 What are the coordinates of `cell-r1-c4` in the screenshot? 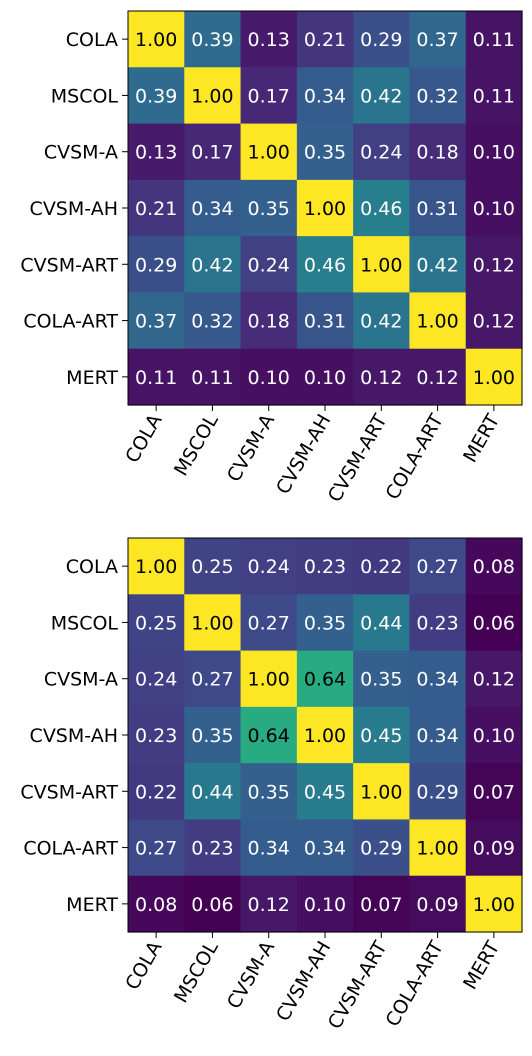 It's located at (382, 96).